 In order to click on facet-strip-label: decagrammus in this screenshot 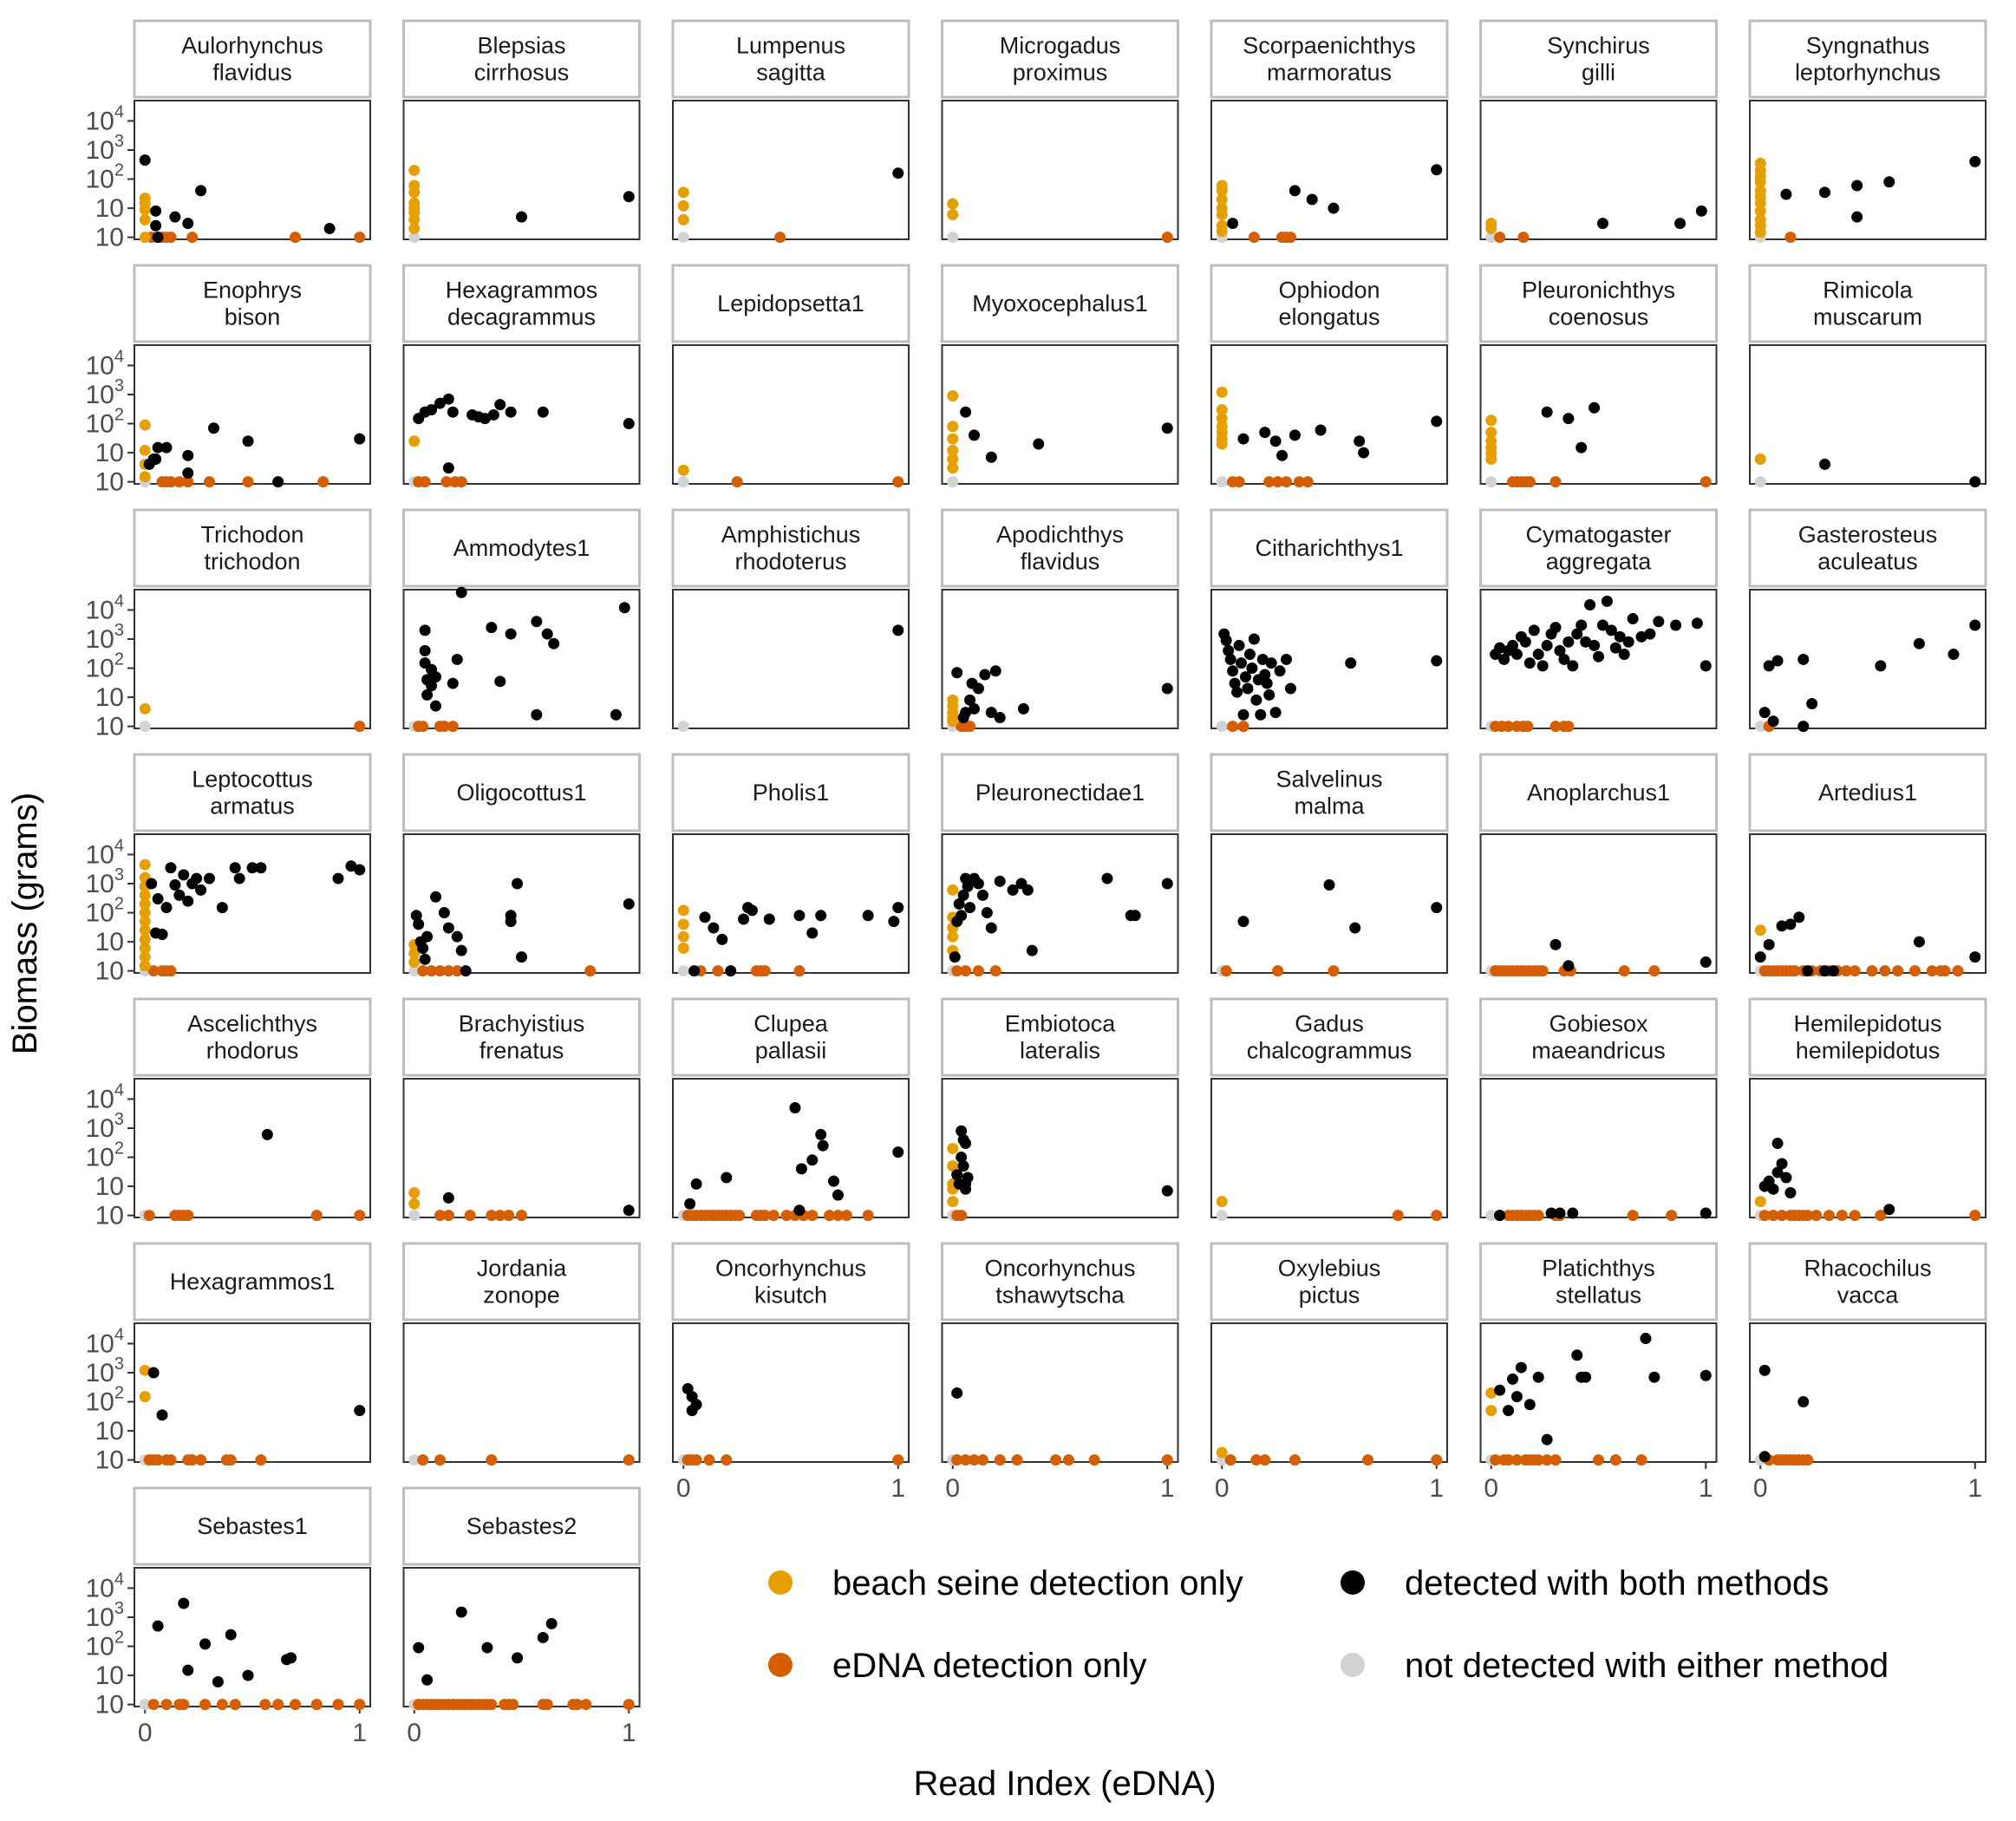, I will do `click(521, 317)`.